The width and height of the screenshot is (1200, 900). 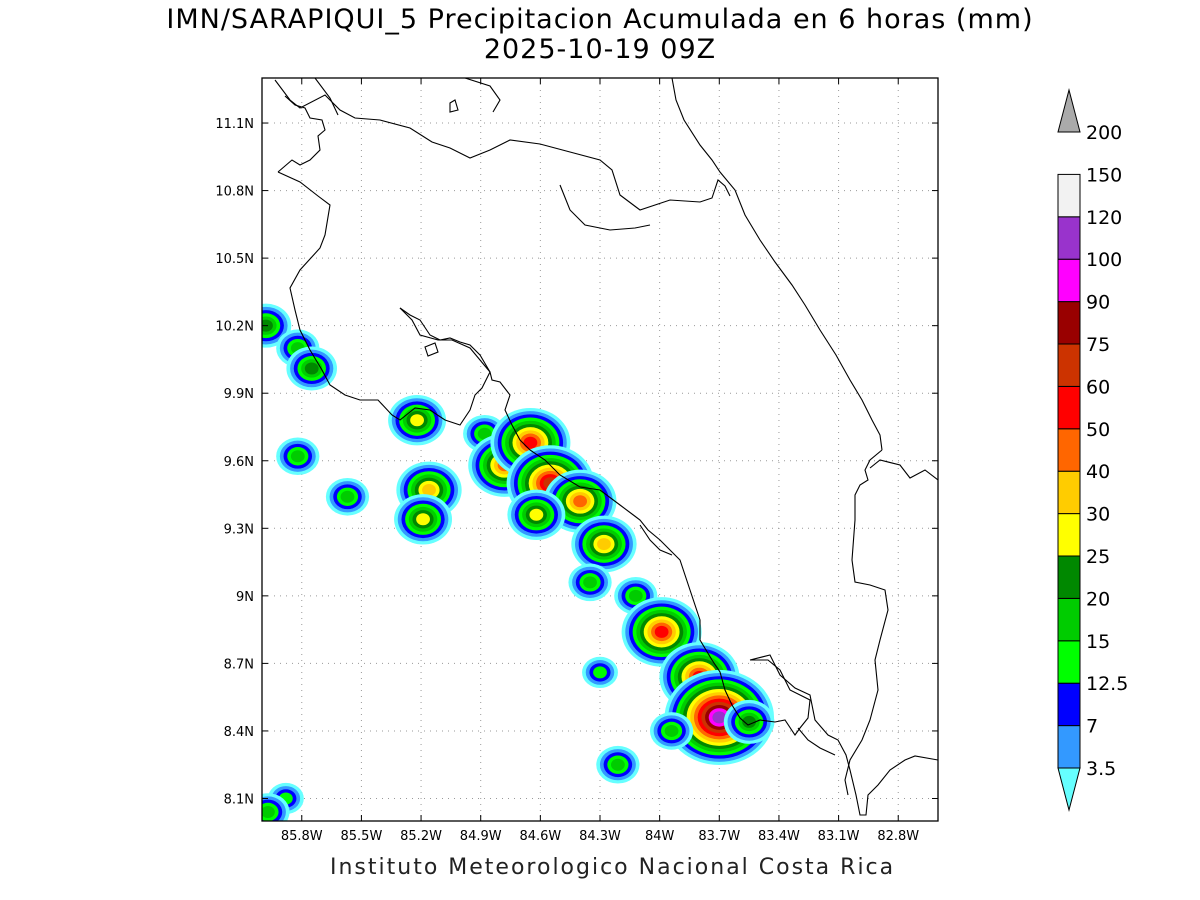 What do you see at coordinates (1104, 260) in the screenshot?
I see `colorbar-label: 100` at bounding box center [1104, 260].